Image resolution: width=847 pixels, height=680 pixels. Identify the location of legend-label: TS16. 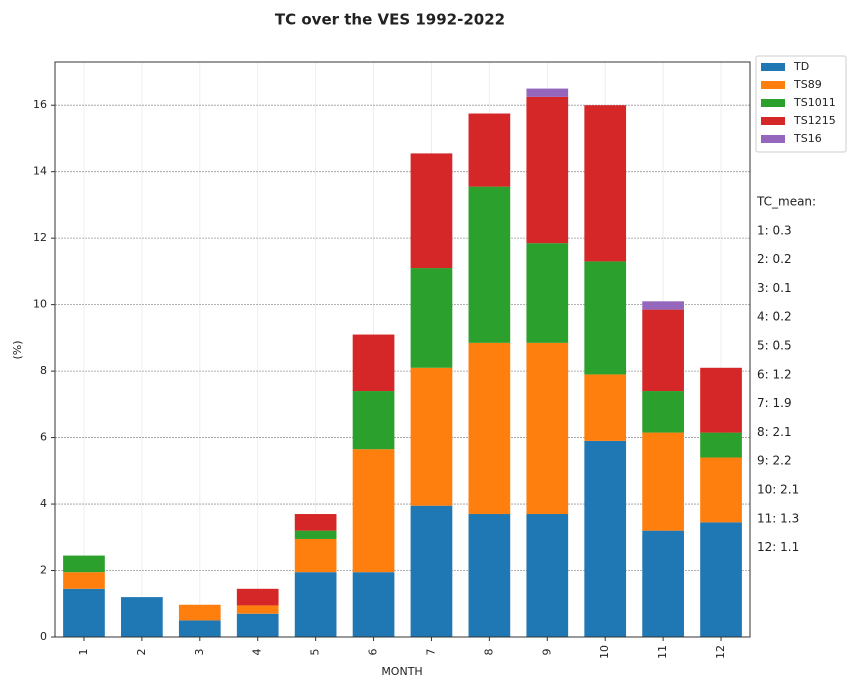
(807, 138).